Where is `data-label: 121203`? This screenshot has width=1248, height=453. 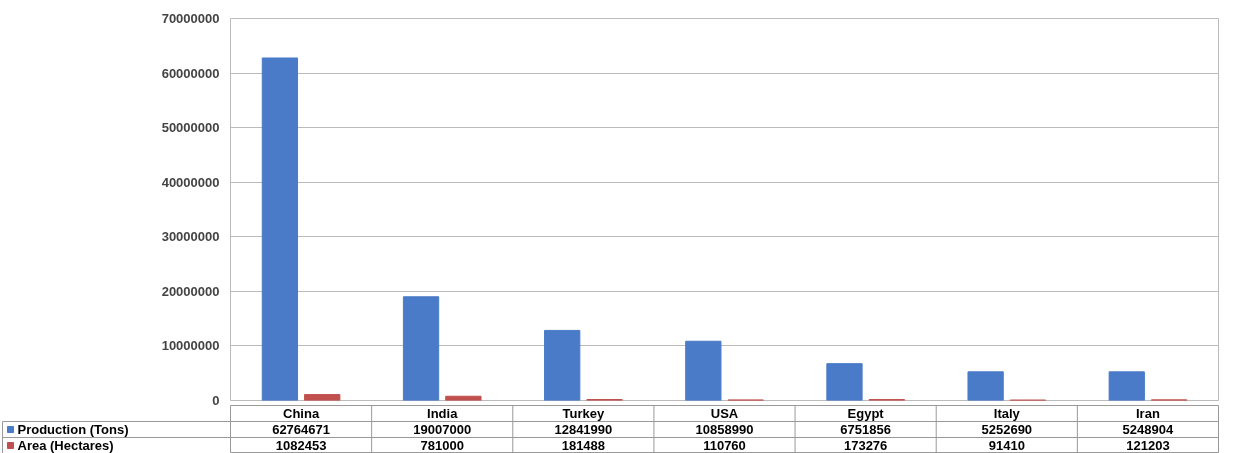 data-label: 121203 is located at coordinates (1148, 445).